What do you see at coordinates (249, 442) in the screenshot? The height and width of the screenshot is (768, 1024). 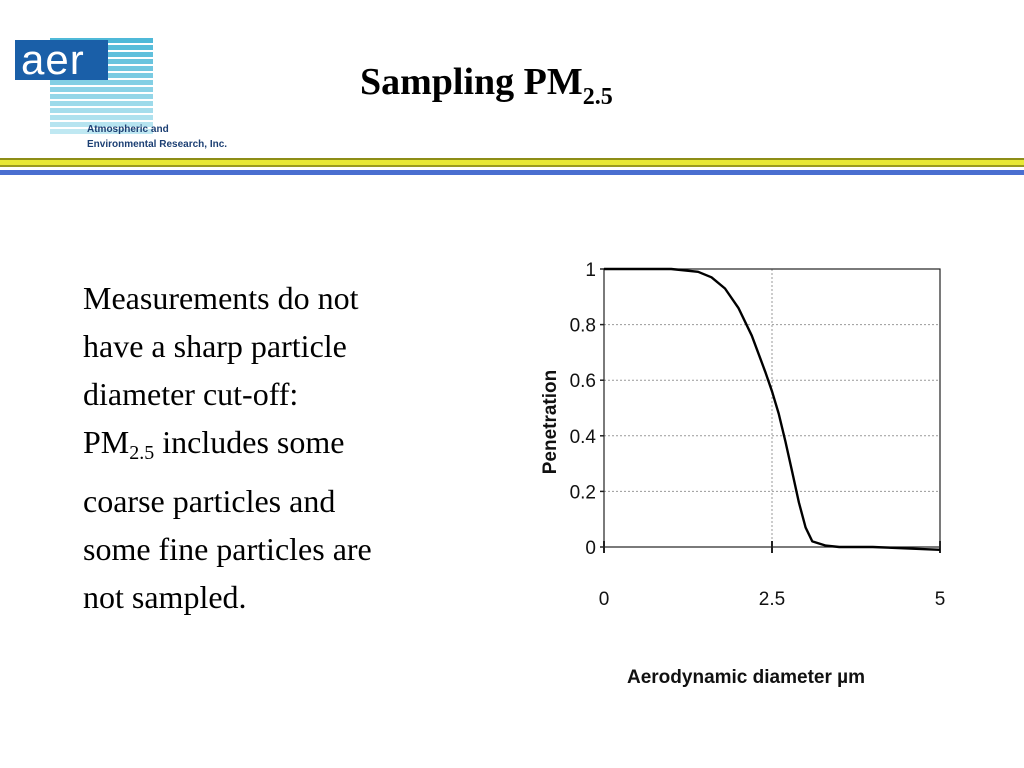 I see `pm-suffix: includes some` at bounding box center [249, 442].